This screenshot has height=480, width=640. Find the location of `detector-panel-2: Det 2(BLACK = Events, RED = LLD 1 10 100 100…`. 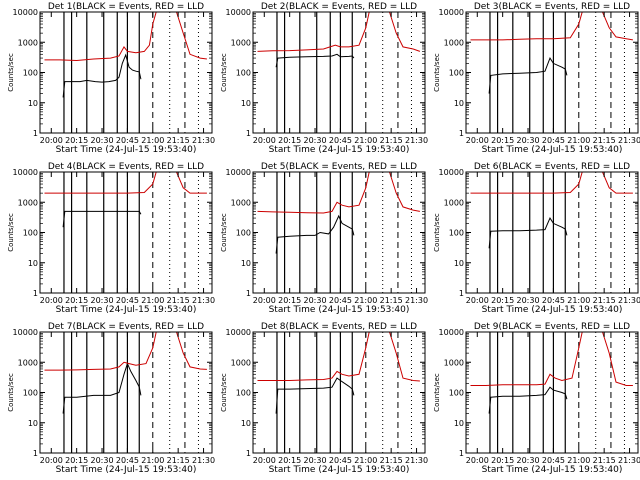

detector-panel-2: Det 2(BLACK = Events, RED = LLD 1 10 100 100… is located at coordinates (324, 78).